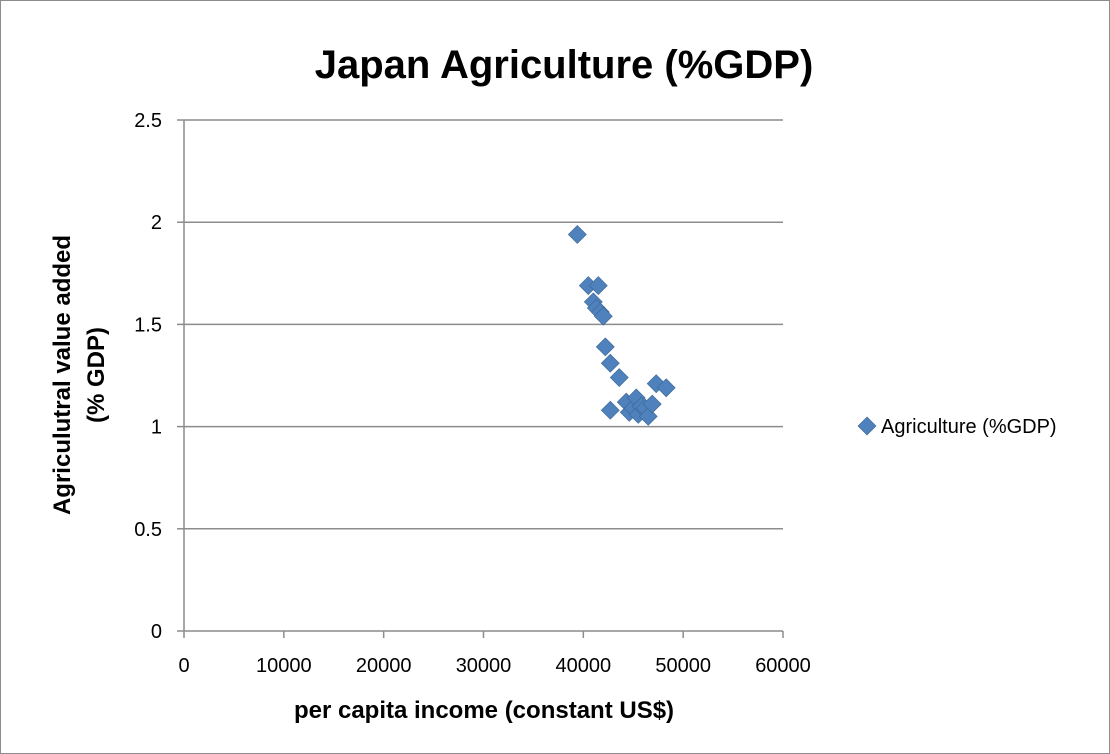  What do you see at coordinates (969, 427) in the screenshot?
I see `legend-label: Agriculture (%GDP)` at bounding box center [969, 427].